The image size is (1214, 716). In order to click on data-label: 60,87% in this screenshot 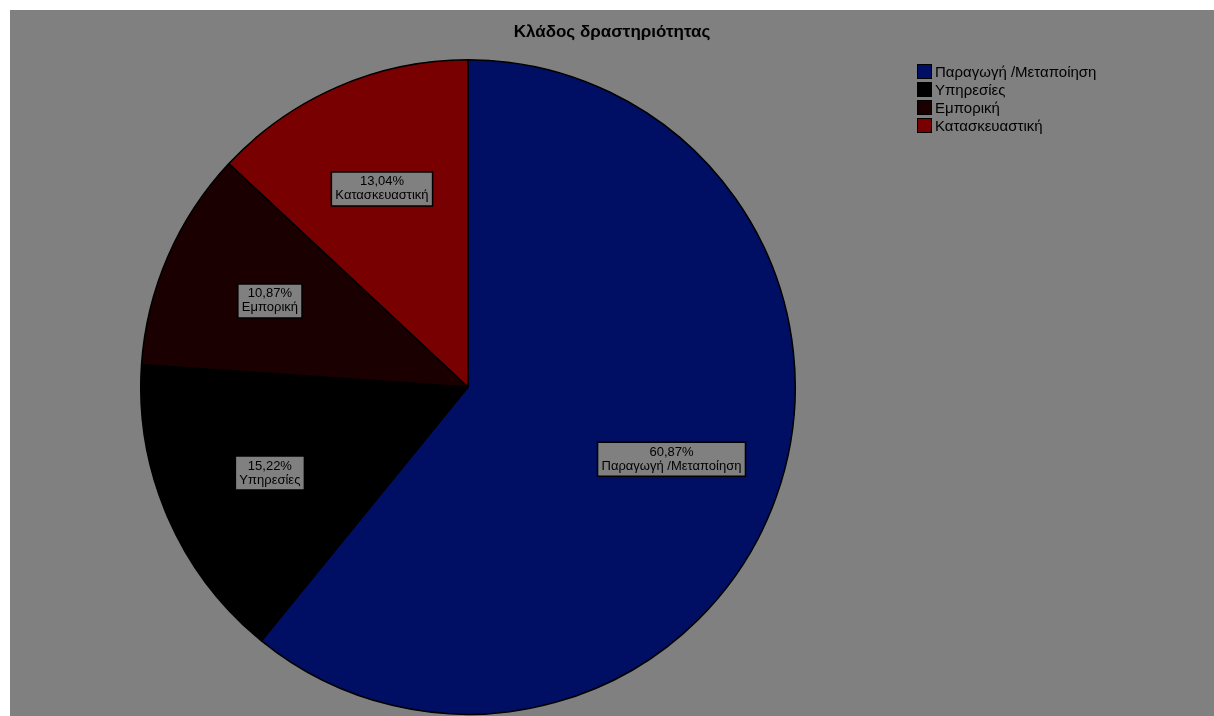, I will do `click(671, 451)`.